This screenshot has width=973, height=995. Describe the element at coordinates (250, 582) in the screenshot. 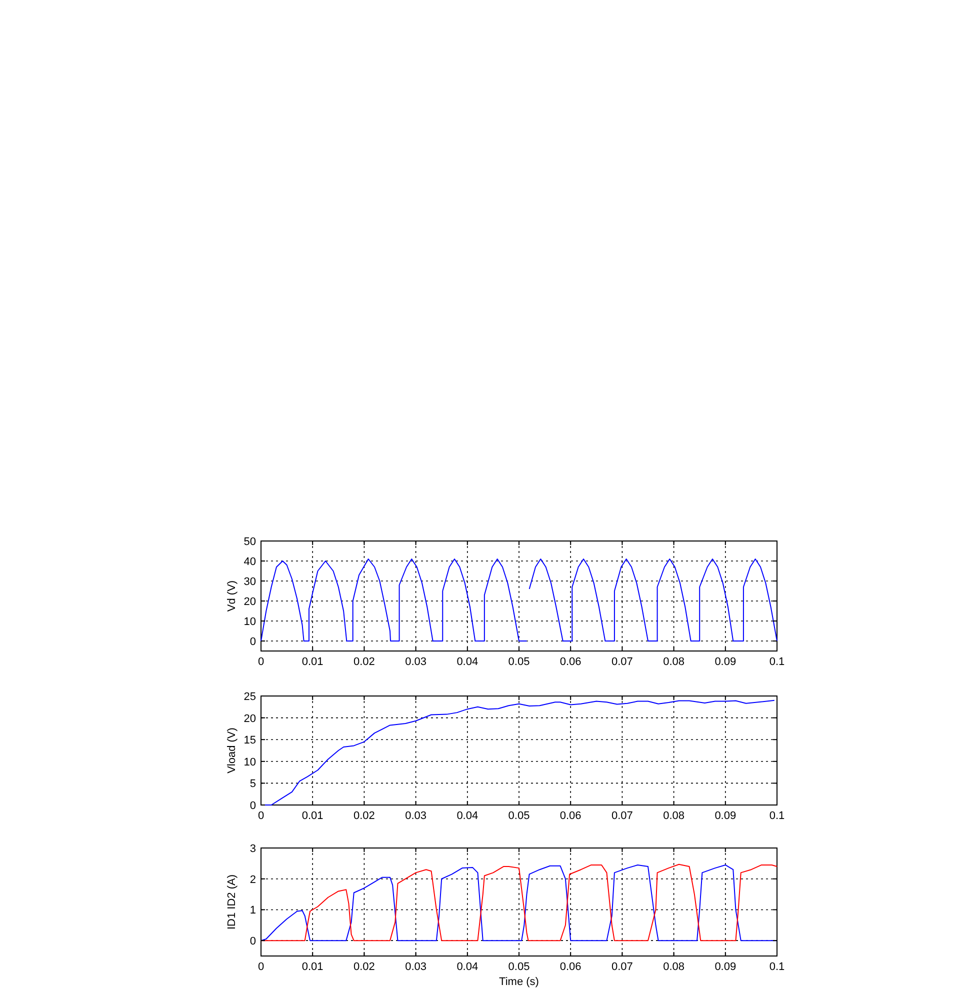

I see `y-tick-label: 30` at that location.